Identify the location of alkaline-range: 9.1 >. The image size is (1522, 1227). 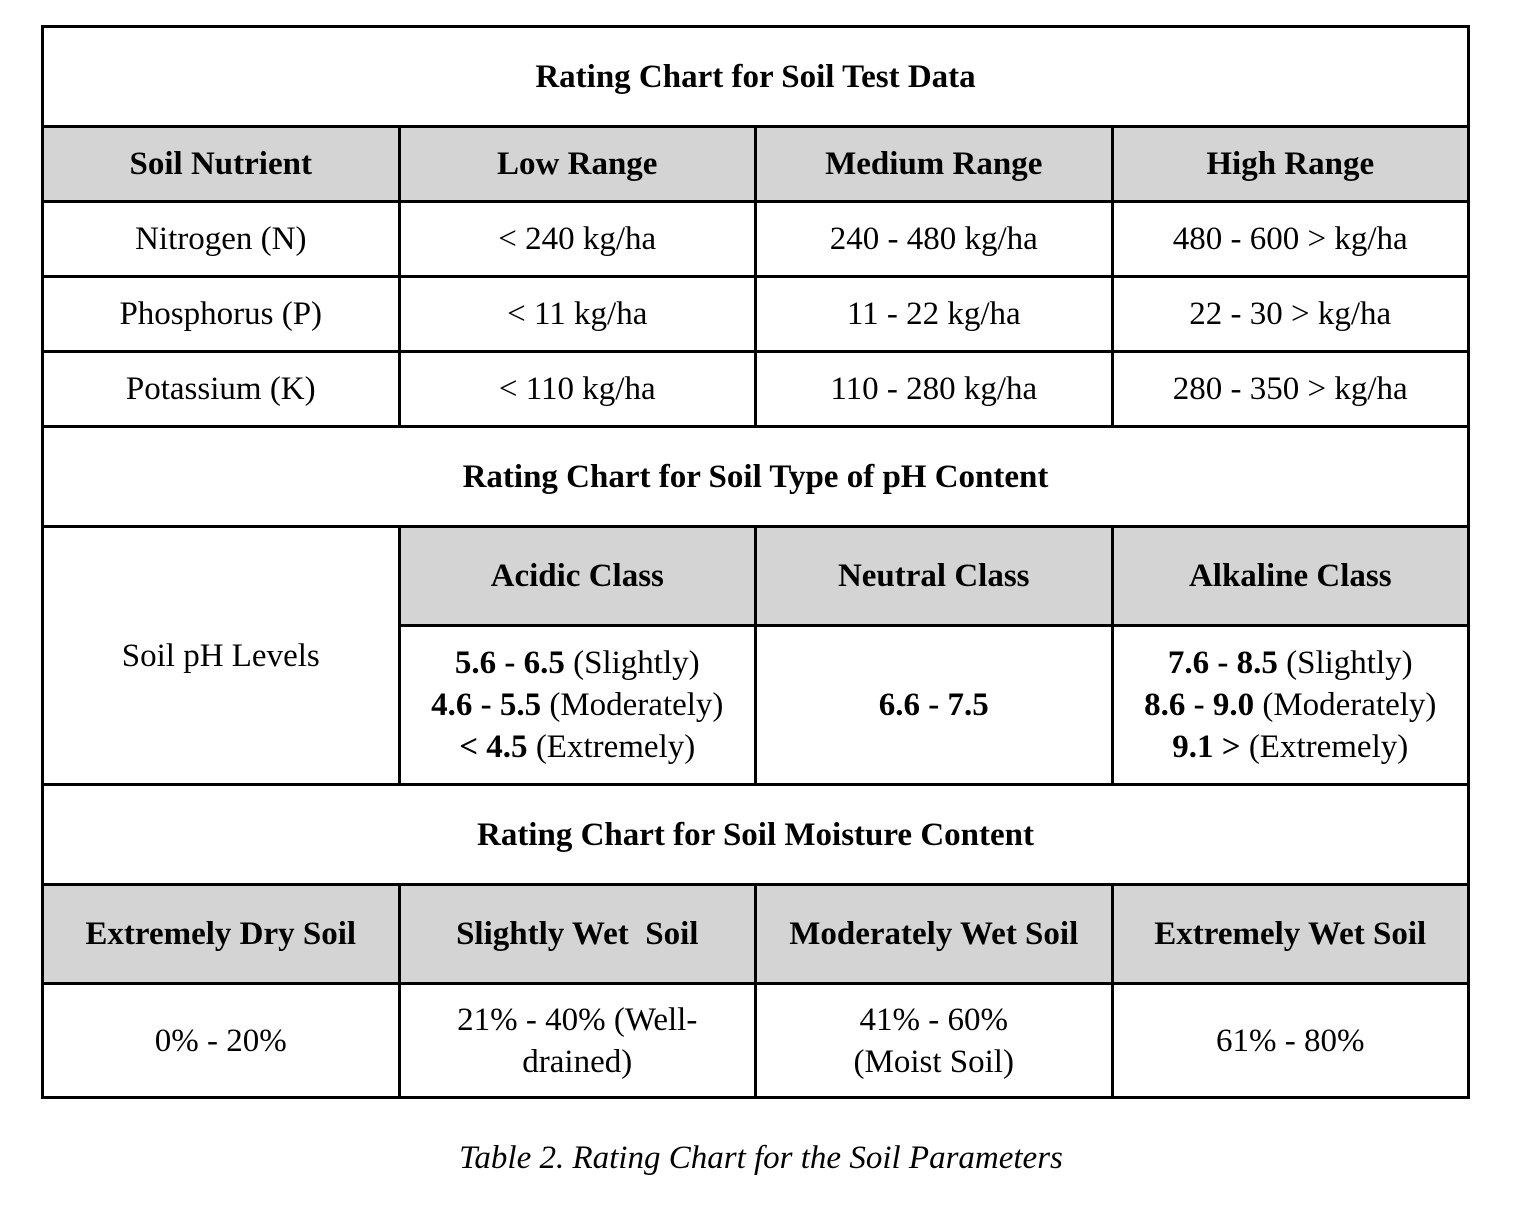
(1206, 747).